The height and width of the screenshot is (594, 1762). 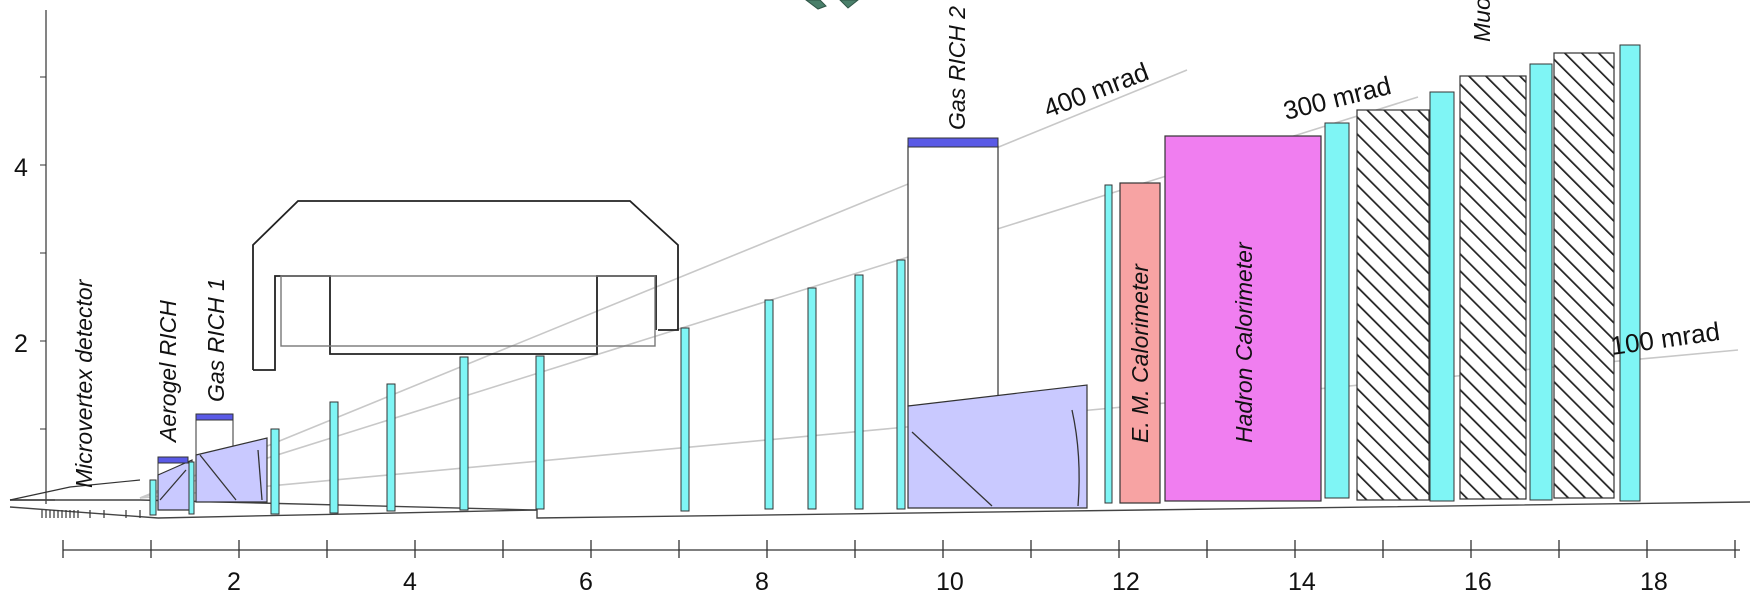 I want to click on x-tick-label-2: 2, so click(x=234, y=581).